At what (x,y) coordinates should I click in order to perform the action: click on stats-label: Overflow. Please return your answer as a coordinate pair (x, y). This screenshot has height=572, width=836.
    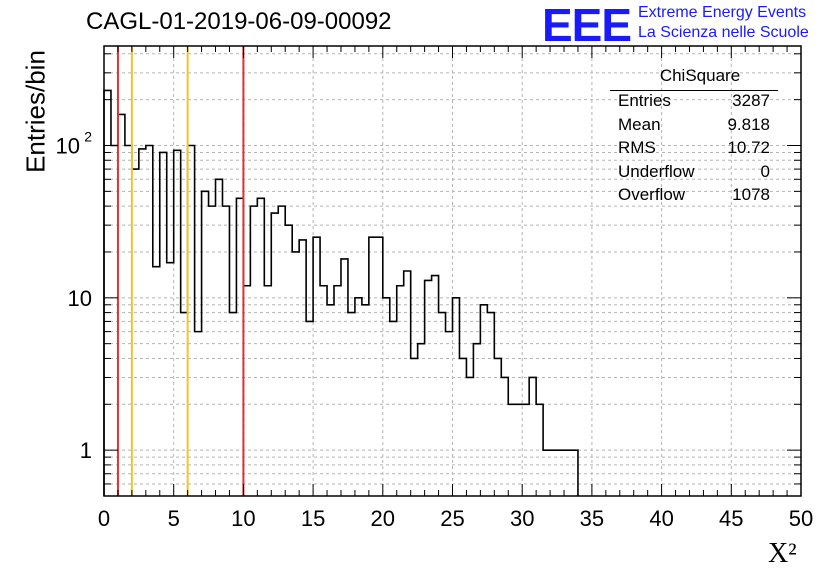
    Looking at the image, I should click on (652, 194).